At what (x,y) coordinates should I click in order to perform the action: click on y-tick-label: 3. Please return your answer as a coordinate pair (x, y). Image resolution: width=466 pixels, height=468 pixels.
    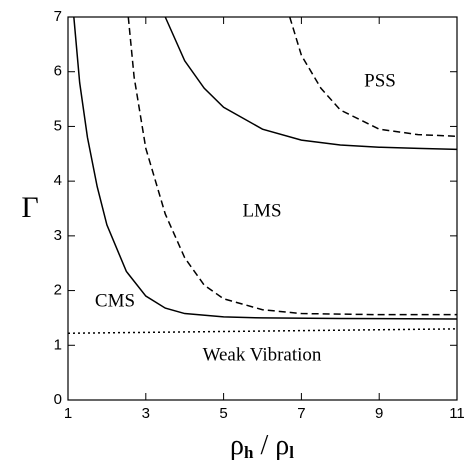
    Looking at the image, I should click on (58, 235).